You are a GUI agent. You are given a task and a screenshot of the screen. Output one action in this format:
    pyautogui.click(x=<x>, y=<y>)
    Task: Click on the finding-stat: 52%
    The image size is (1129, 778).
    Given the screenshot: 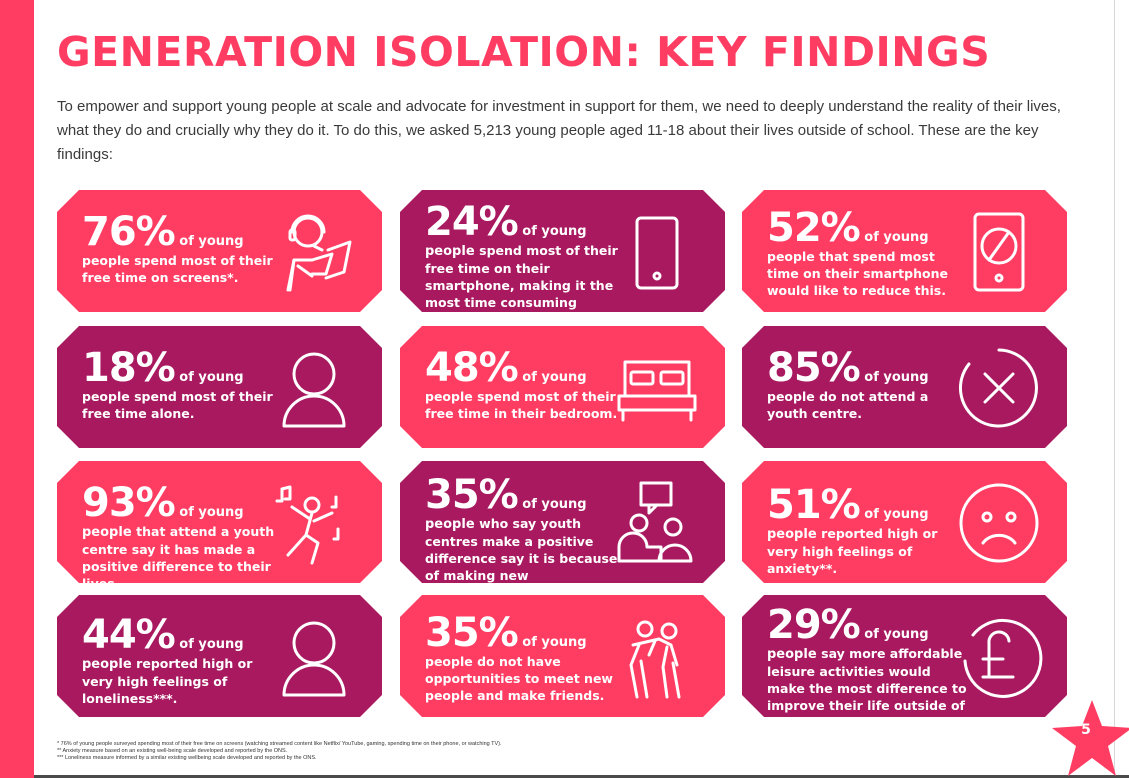 What is the action you would take?
    pyautogui.click(x=814, y=228)
    